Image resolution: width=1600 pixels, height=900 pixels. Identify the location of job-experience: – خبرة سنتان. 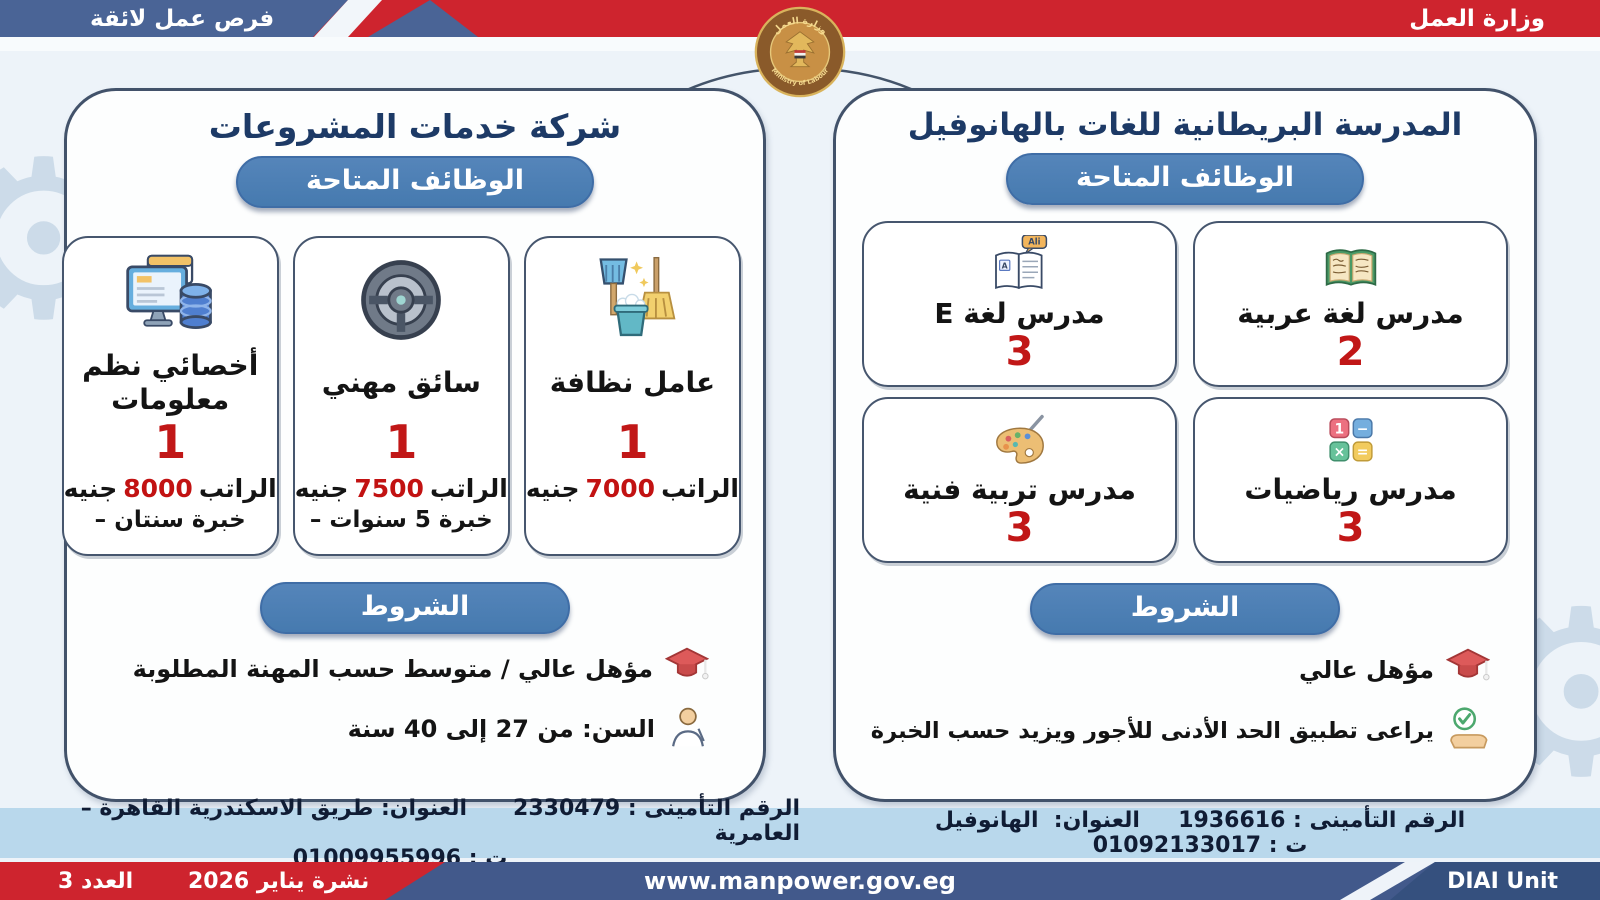
(170, 520).